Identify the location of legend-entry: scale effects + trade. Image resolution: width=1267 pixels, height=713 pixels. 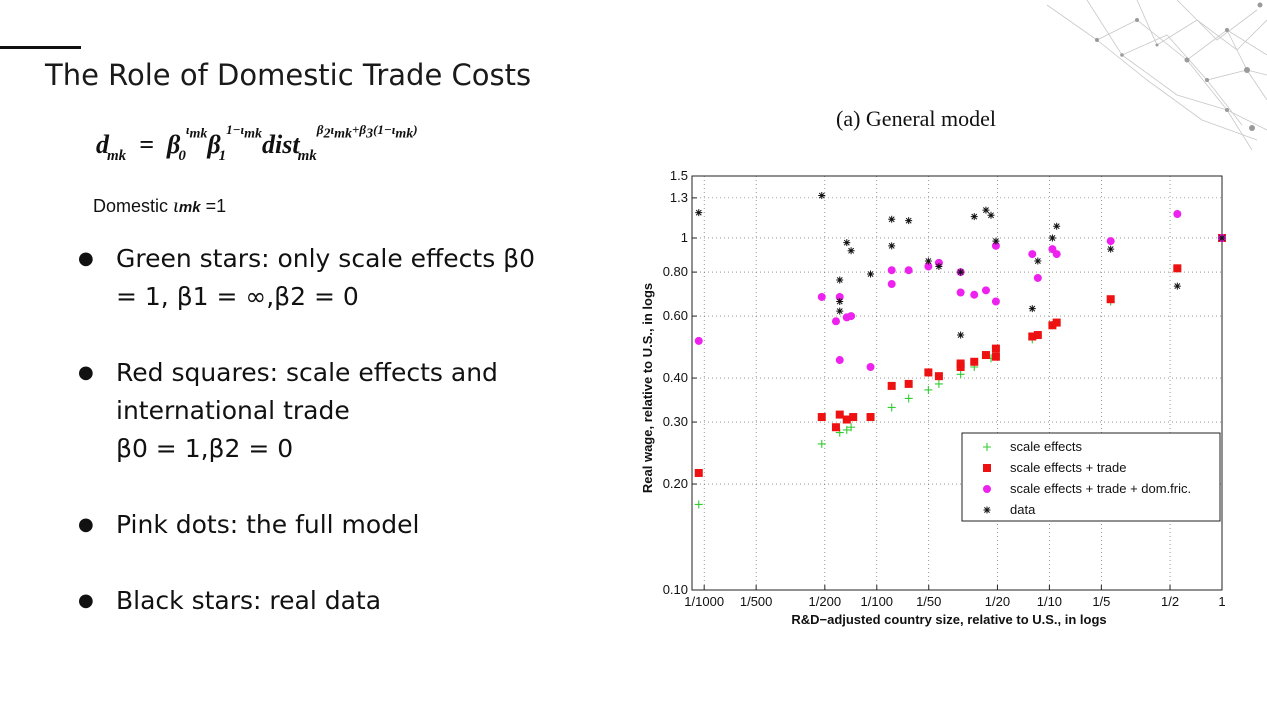
(1068, 467).